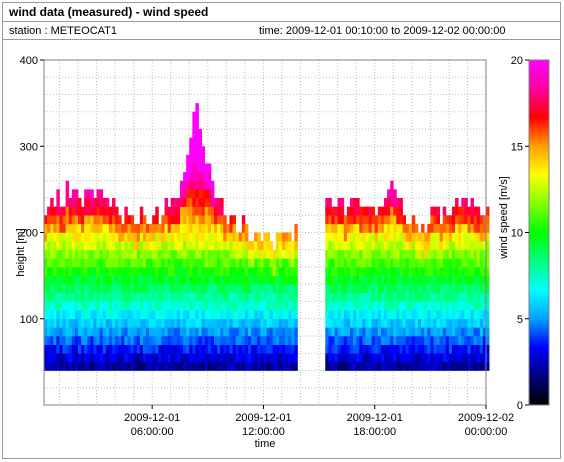  What do you see at coordinates (520, 320) in the screenshot?
I see `colorbar-tick-label: 5` at bounding box center [520, 320].